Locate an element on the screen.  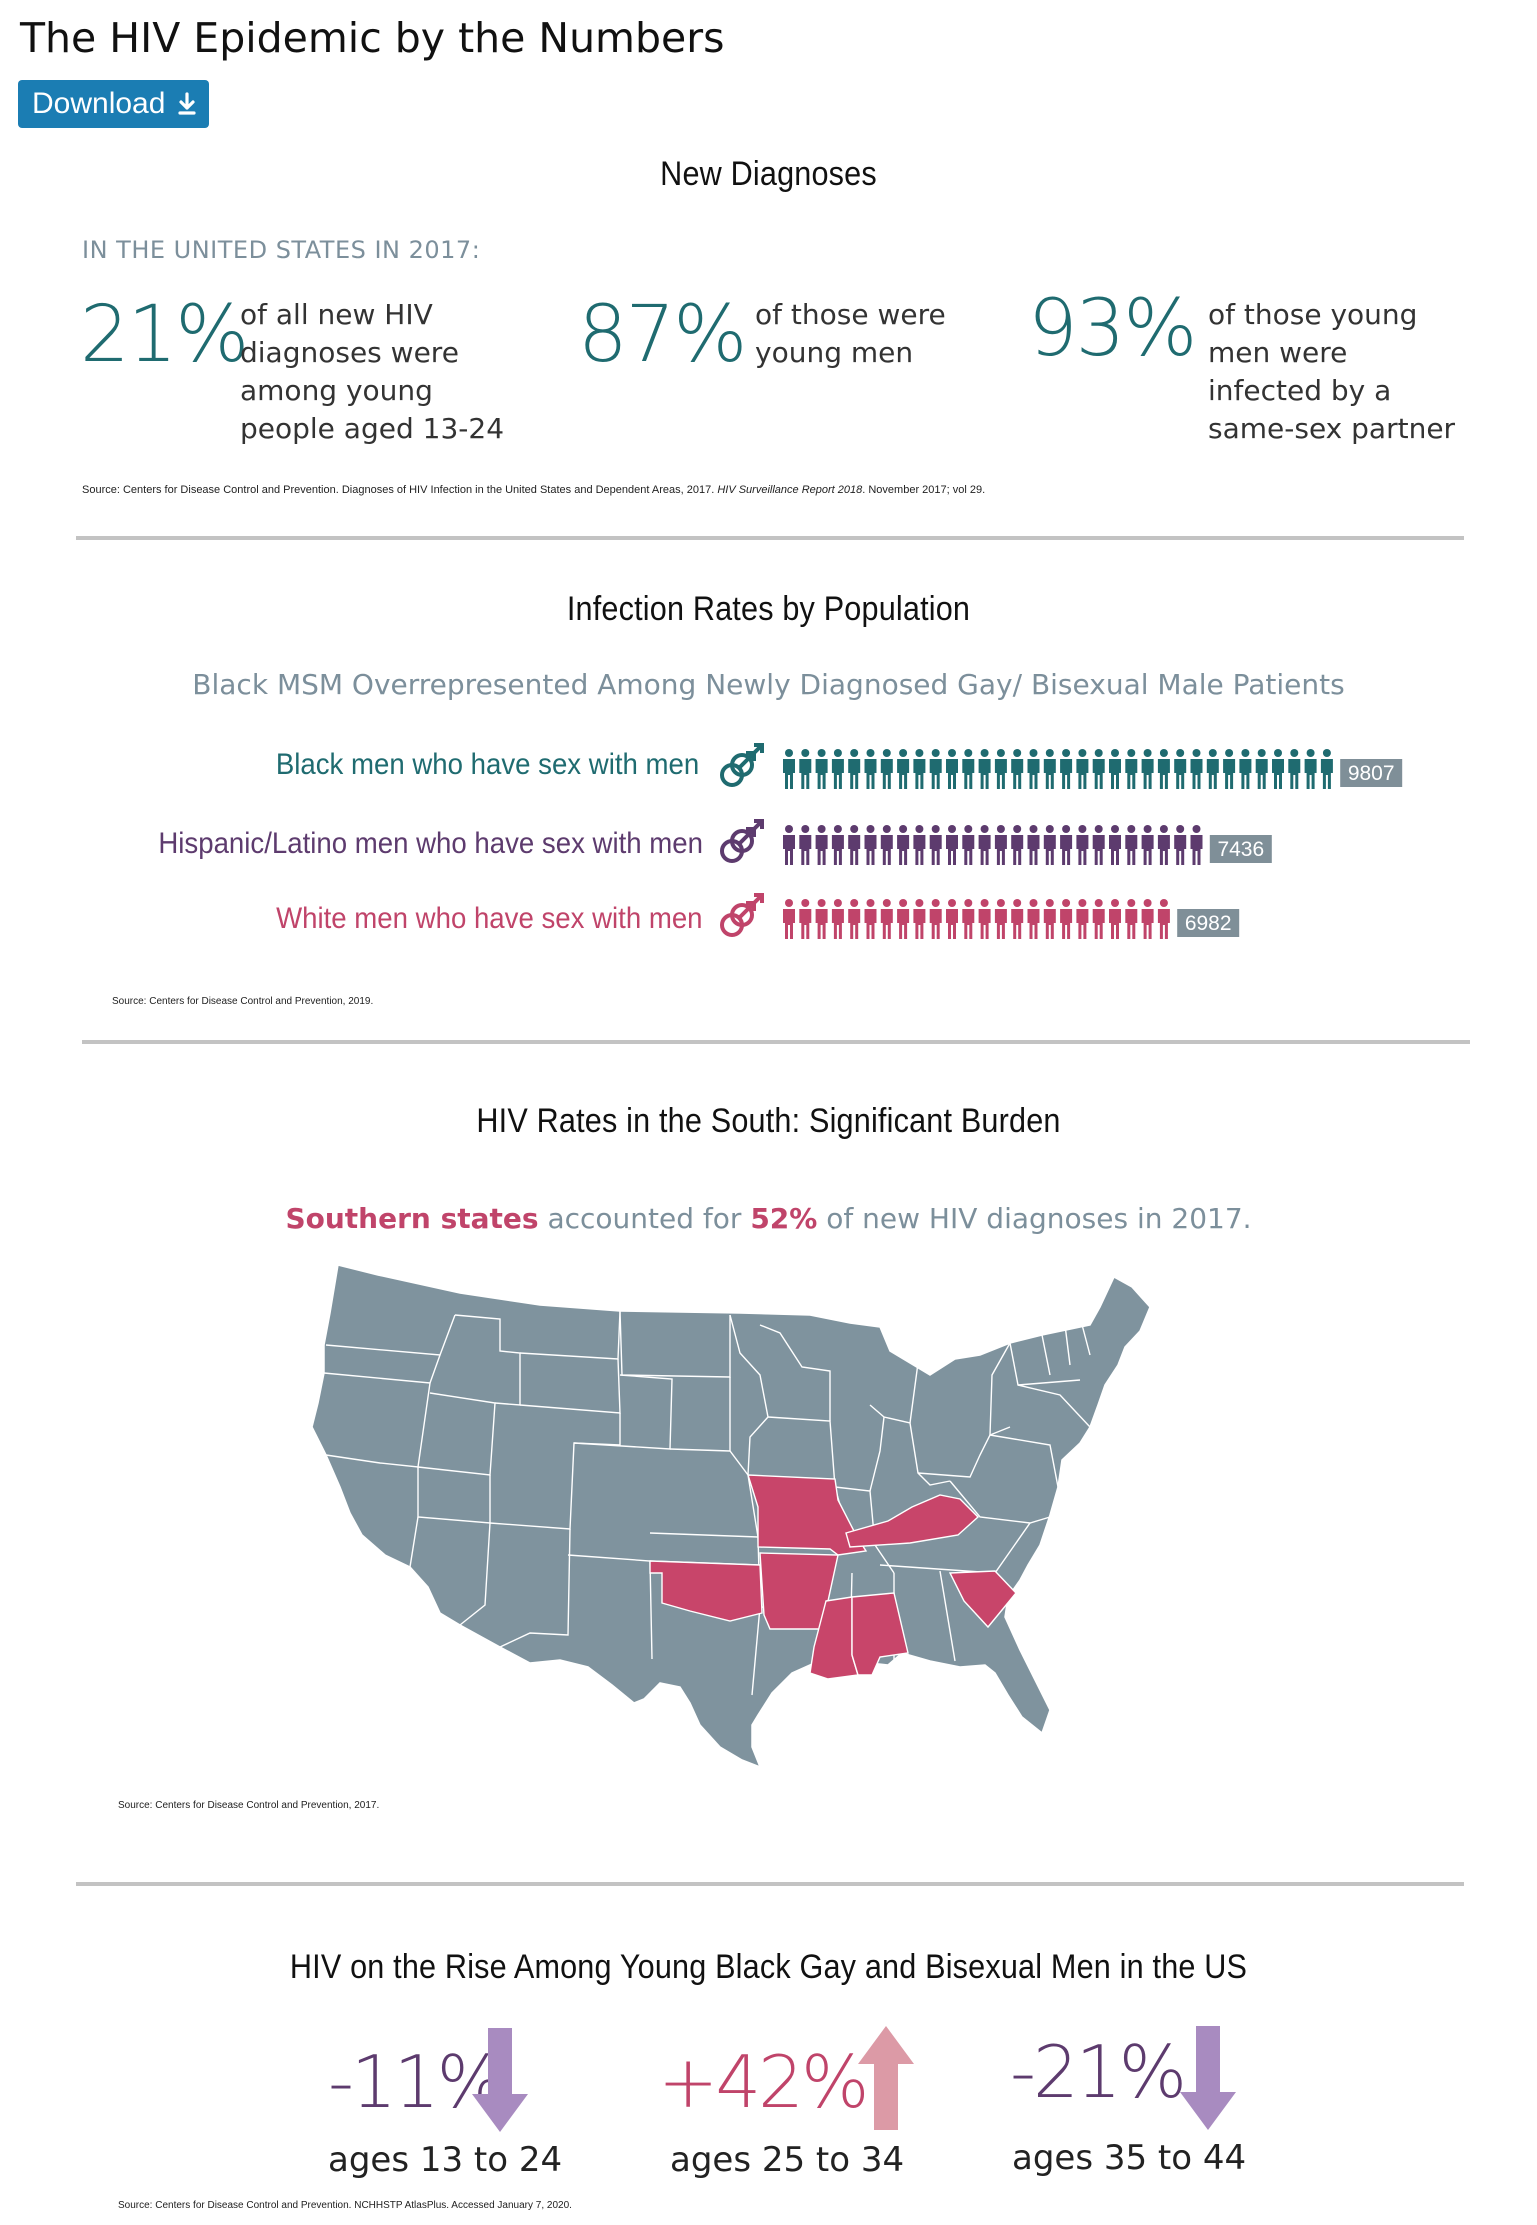
download-button: Download is located at coordinates (113, 104).